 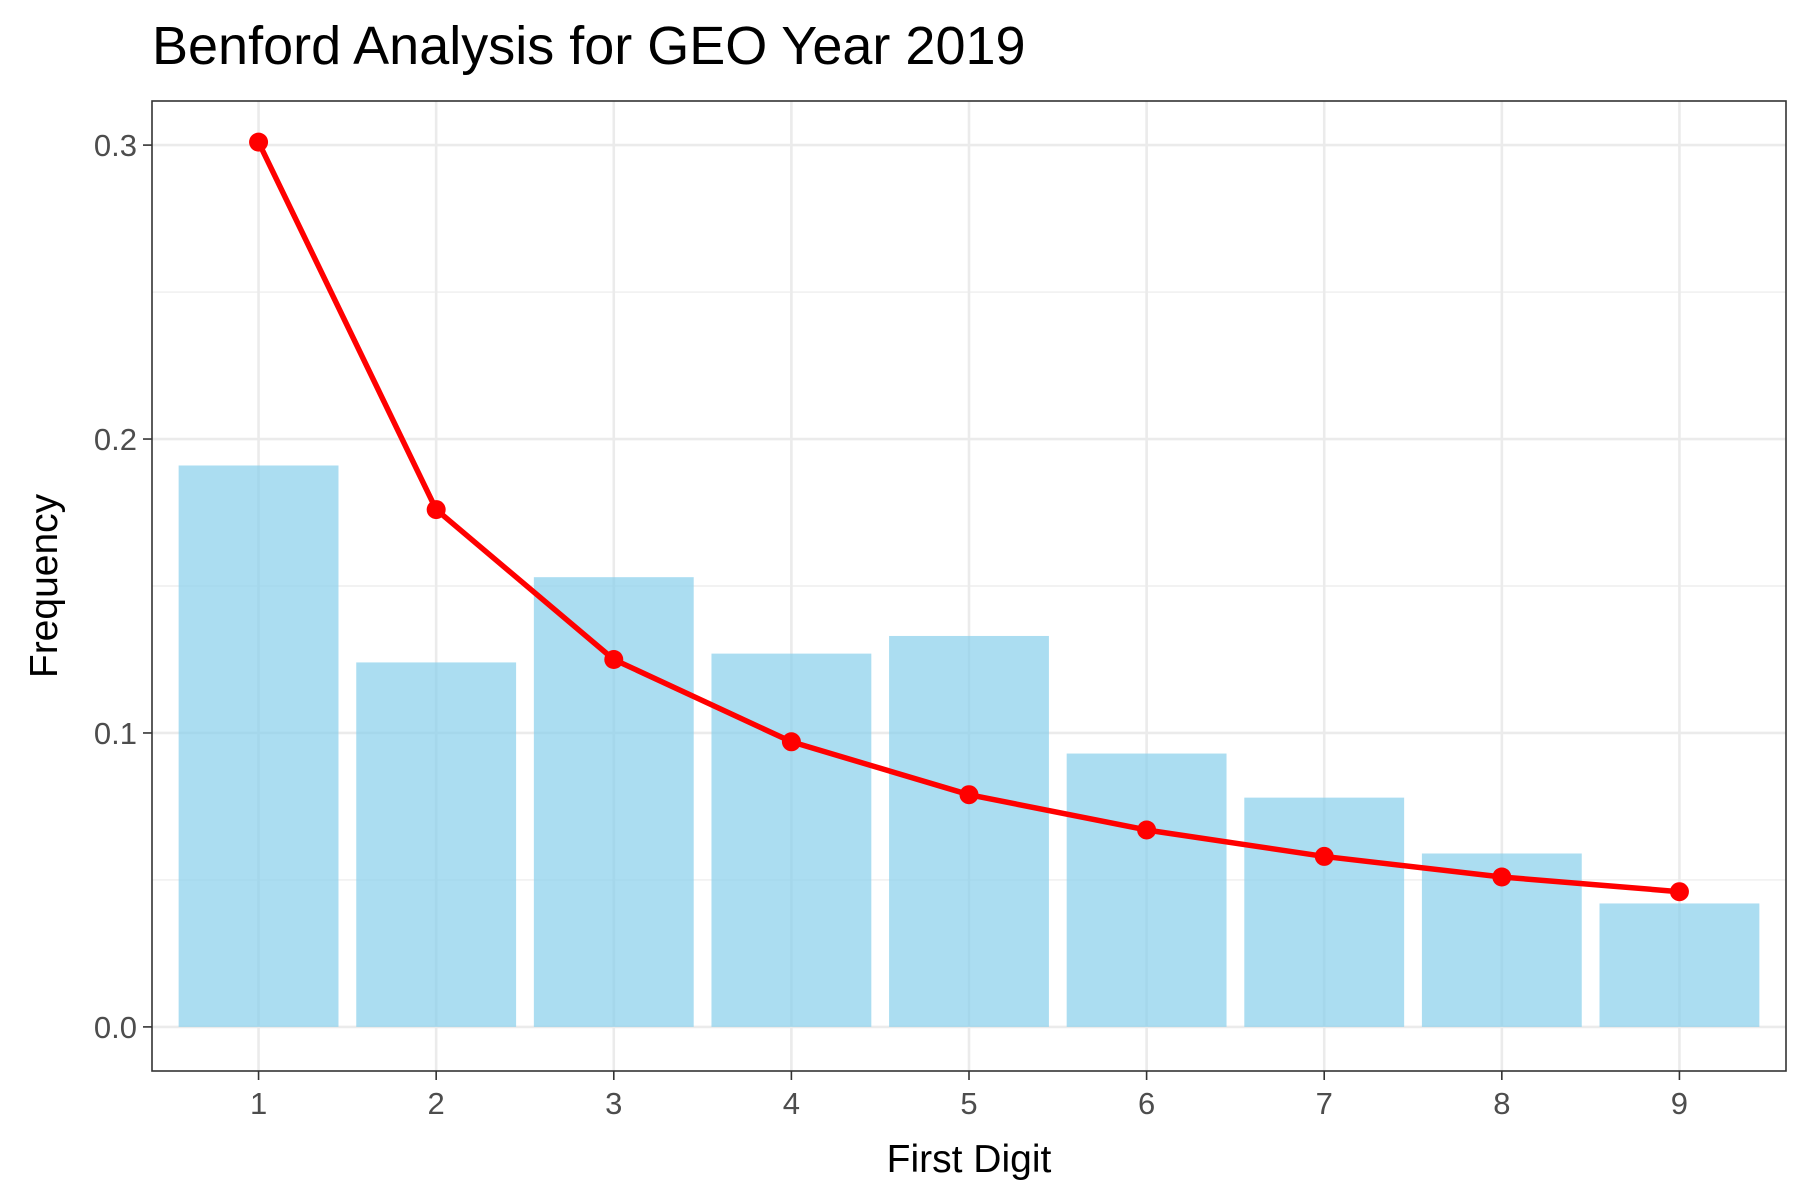 I want to click on x-axis-title: First Digit, so click(x=969, y=1159).